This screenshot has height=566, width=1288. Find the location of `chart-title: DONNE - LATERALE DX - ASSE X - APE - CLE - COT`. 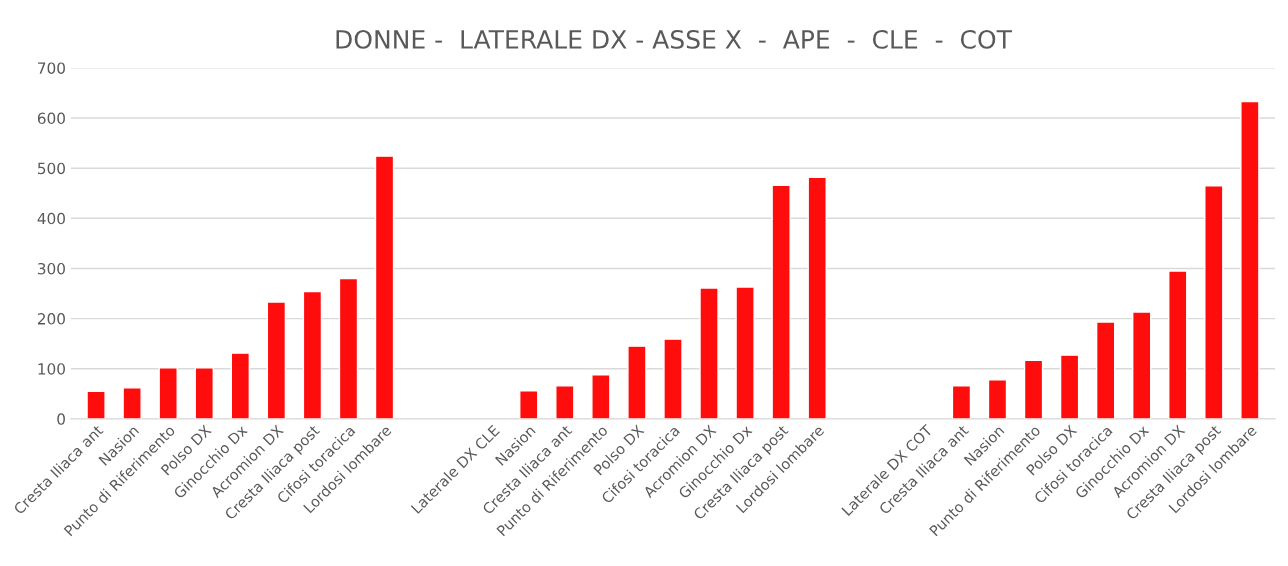

chart-title: DONNE - LATERALE DX - ASSE X - APE - CLE - COT is located at coordinates (674, 39).